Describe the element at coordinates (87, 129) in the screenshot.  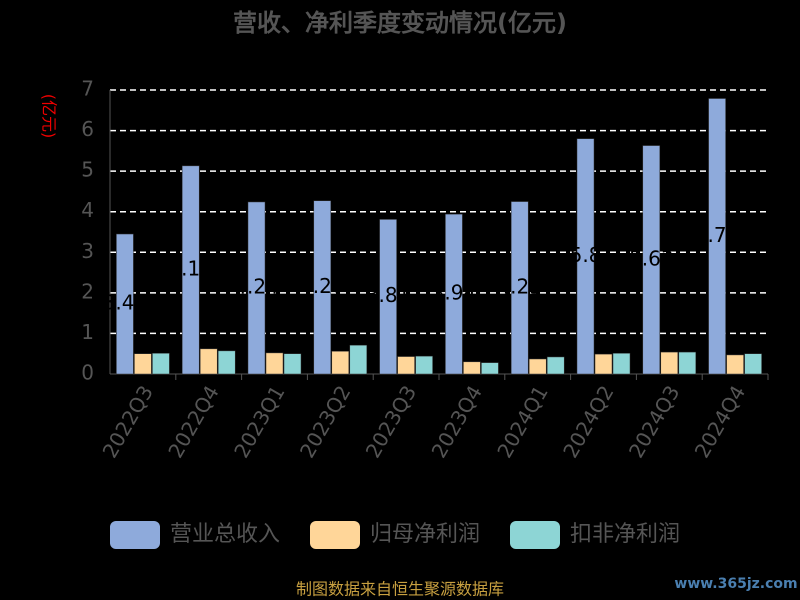
I see `y-tick-label: 6` at that location.